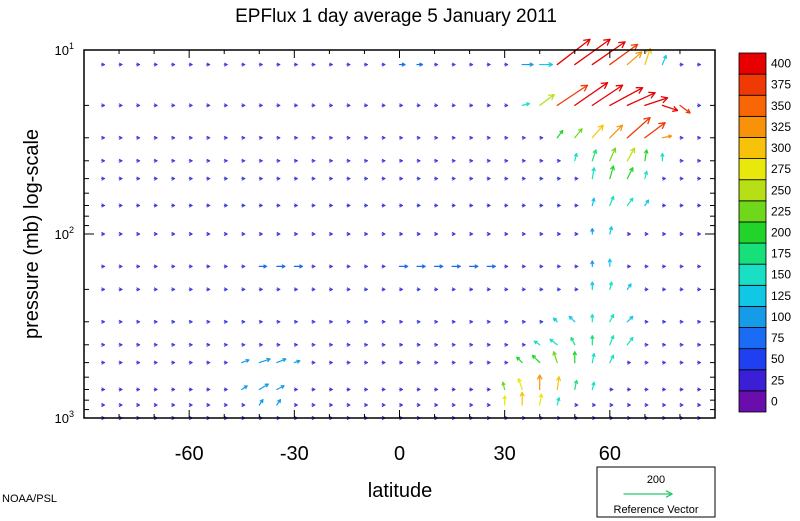  I want to click on colorbar-label: 400, so click(781, 64).